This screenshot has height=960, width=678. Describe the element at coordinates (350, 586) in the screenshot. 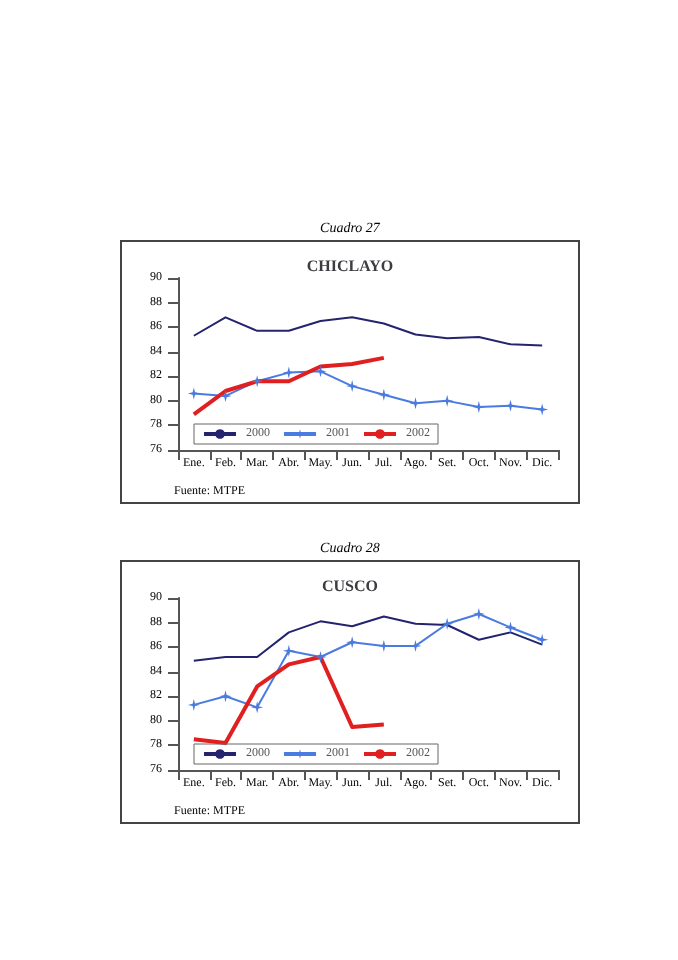

I see `chart-title: CUSCO` at that location.